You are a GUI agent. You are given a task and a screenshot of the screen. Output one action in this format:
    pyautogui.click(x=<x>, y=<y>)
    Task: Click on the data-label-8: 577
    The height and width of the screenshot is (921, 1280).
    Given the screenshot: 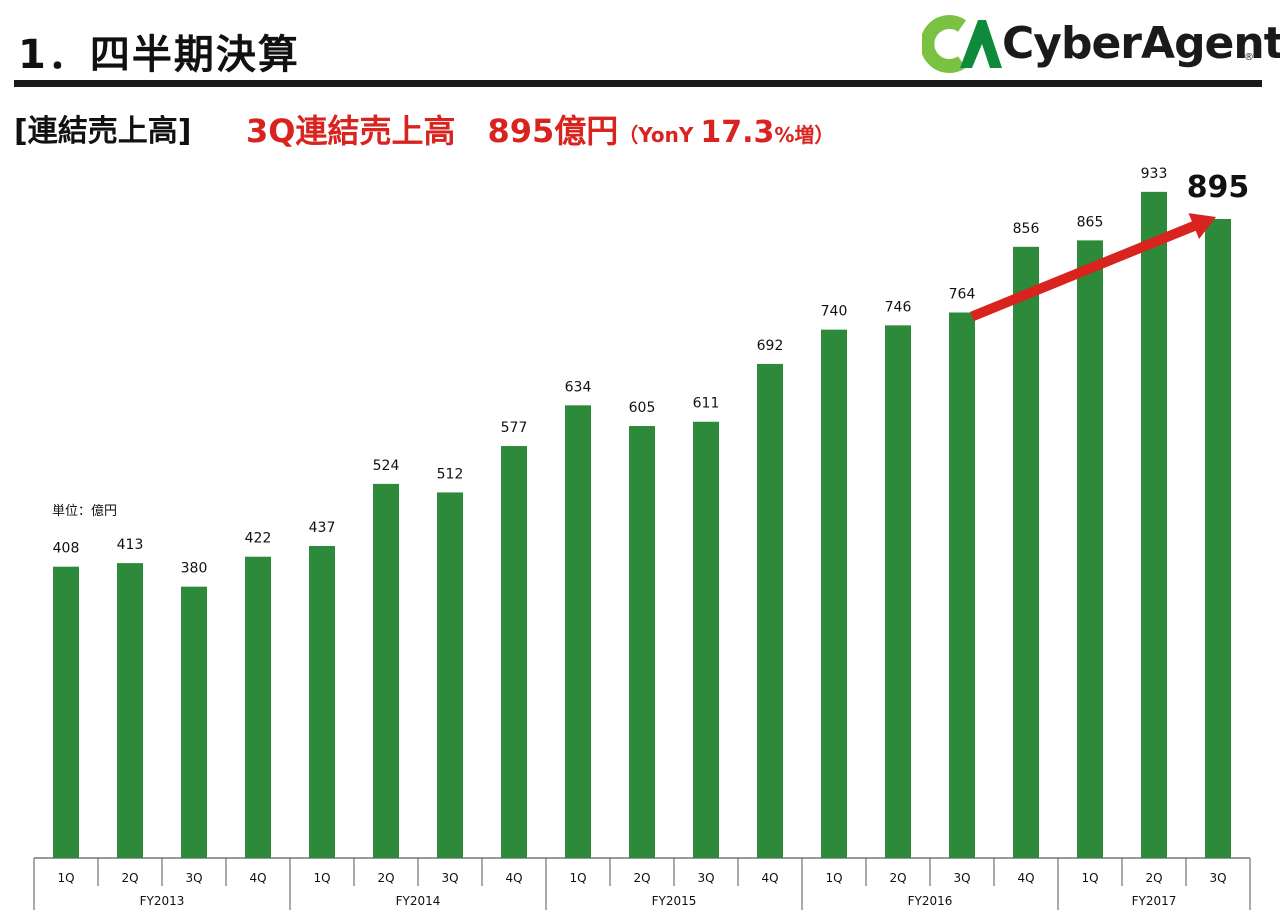 What is the action you would take?
    pyautogui.click(x=514, y=428)
    